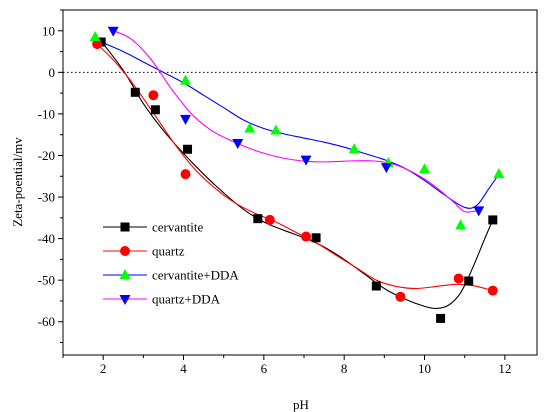 The image size is (545, 412). Describe the element at coordinates (186, 299) in the screenshot. I see `legend-label-quartz-dda: quartz+DDA` at that location.